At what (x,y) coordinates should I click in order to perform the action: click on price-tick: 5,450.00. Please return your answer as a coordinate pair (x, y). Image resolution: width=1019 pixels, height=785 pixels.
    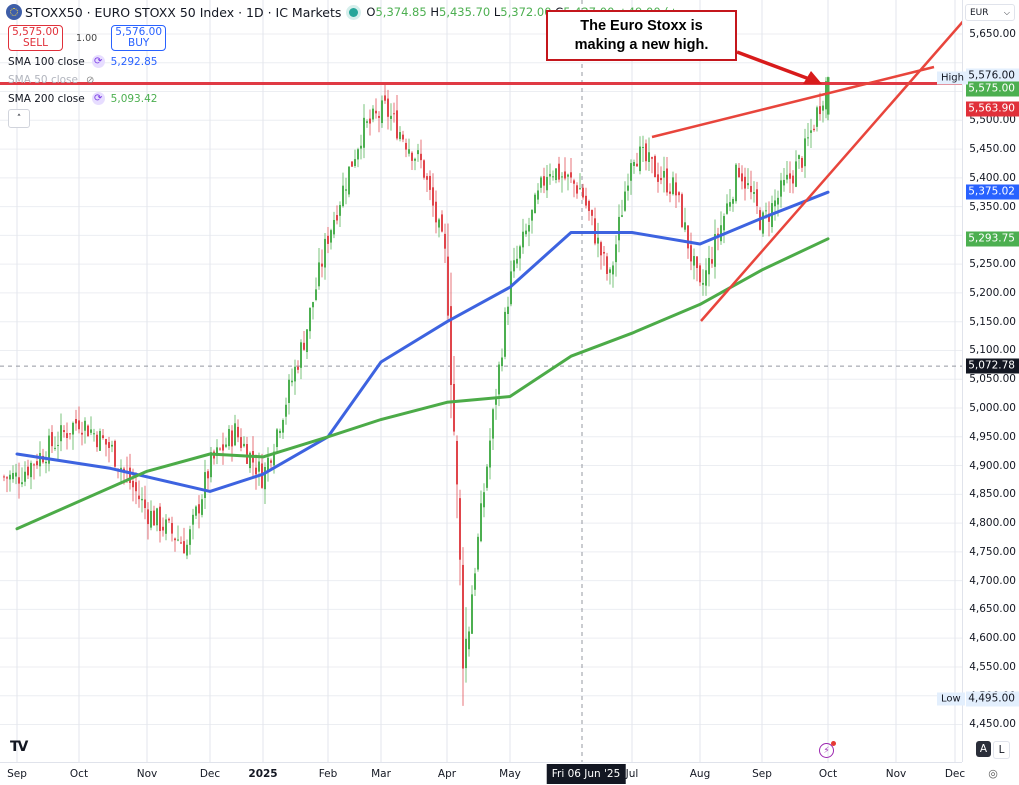
    Looking at the image, I should click on (992, 149).